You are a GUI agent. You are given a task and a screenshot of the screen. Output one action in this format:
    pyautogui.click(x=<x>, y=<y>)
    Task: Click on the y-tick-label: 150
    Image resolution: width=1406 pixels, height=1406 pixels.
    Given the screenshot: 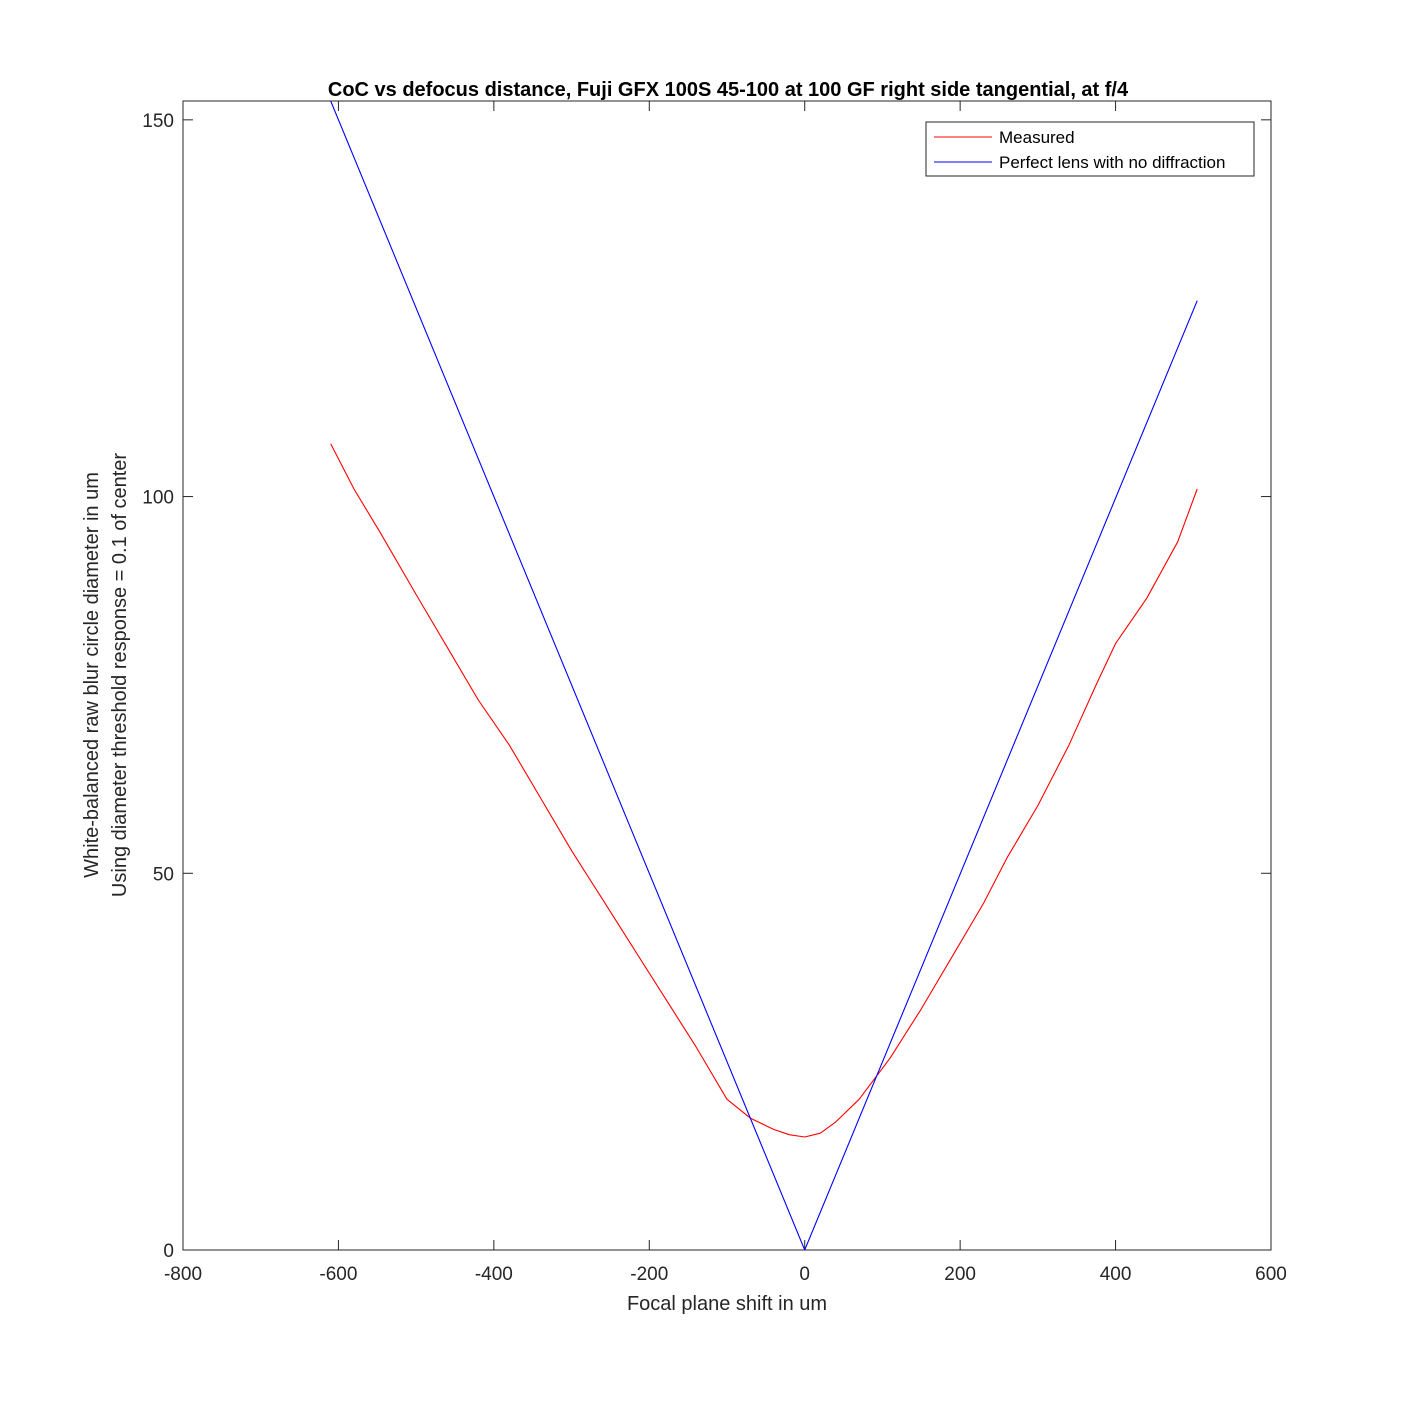 What is the action you would take?
    pyautogui.click(x=158, y=121)
    